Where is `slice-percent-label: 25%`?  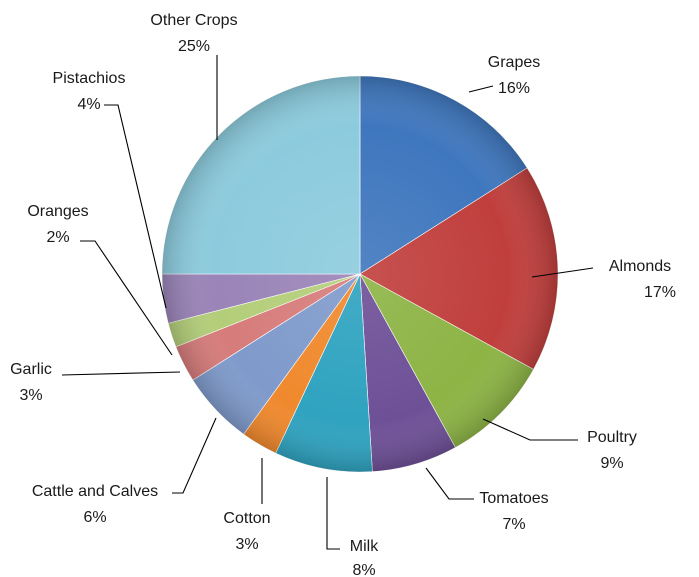
slice-percent-label: 25% is located at coordinates (194, 46).